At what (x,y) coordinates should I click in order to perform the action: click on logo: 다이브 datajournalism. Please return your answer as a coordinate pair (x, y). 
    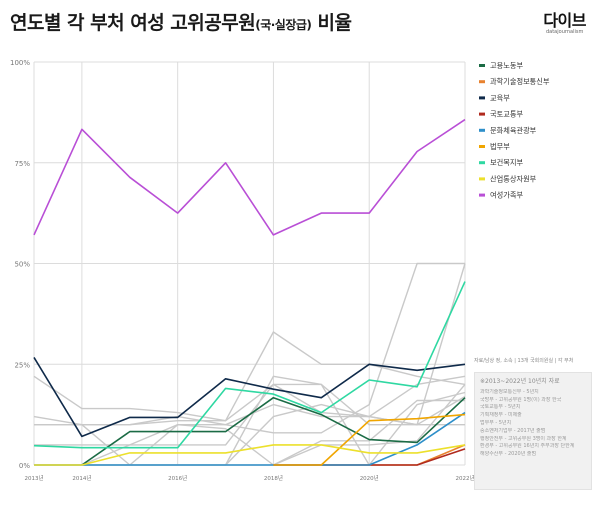
    Looking at the image, I should click on (564, 21).